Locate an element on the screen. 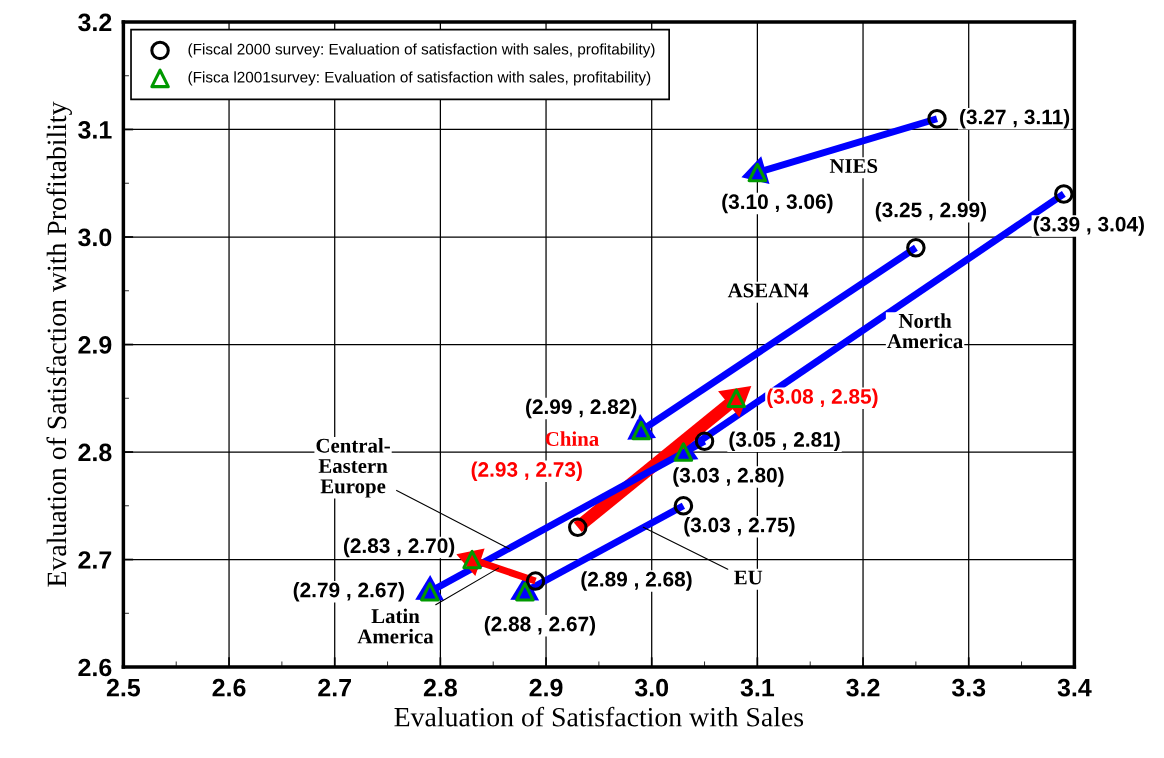  annotation: Latin America is located at coordinates (395, 626).